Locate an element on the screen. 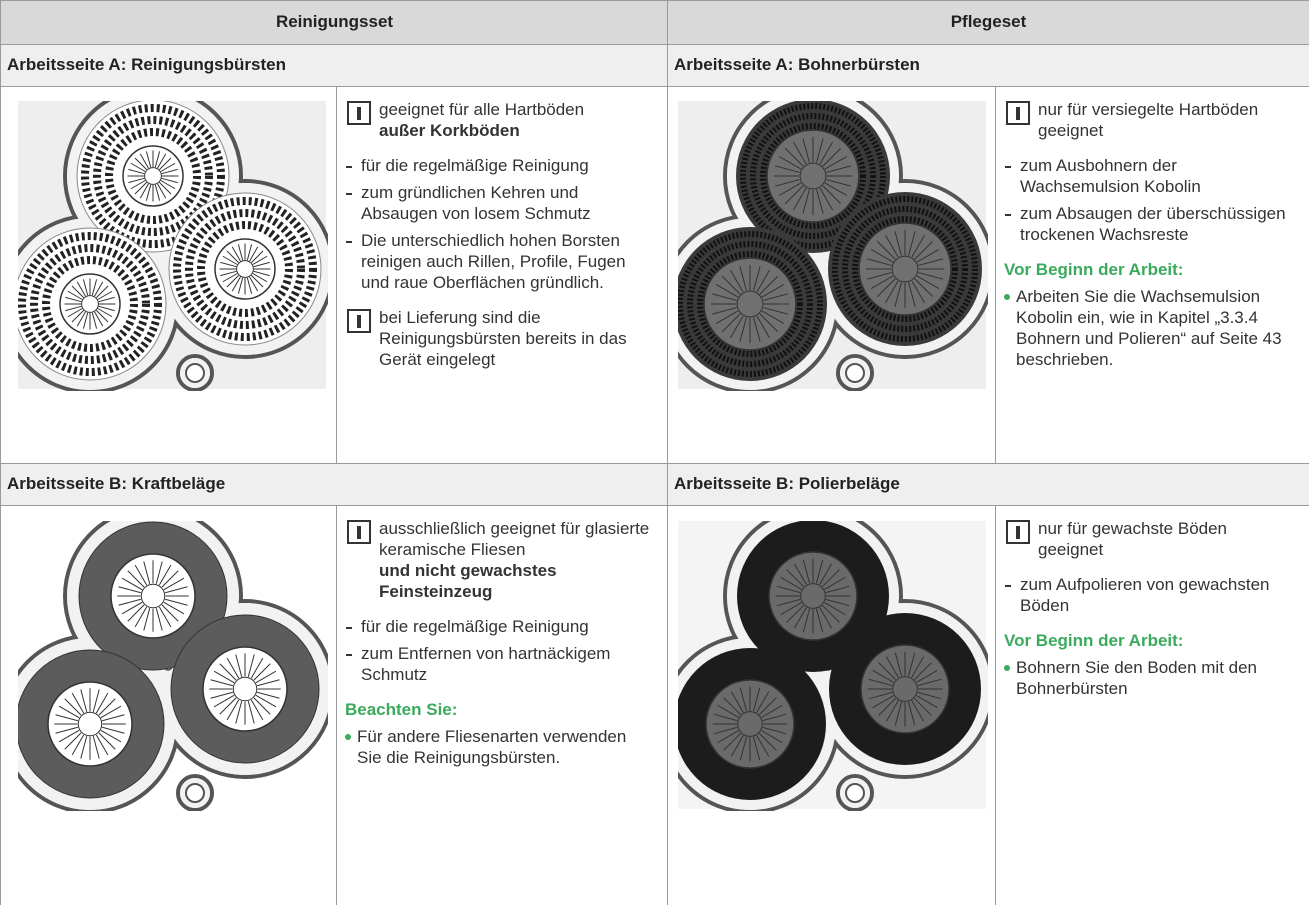 The width and height of the screenshot is (1309, 905). dash-item: zum Entfernen von hartnäckigem Schmutz is located at coordinates (497, 664).